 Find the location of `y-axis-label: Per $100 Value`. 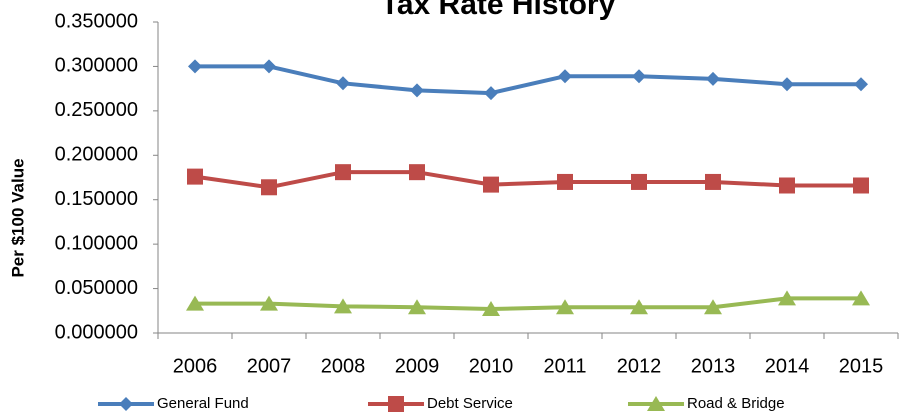

y-axis-label: Per $100 Value is located at coordinates (17, 217).